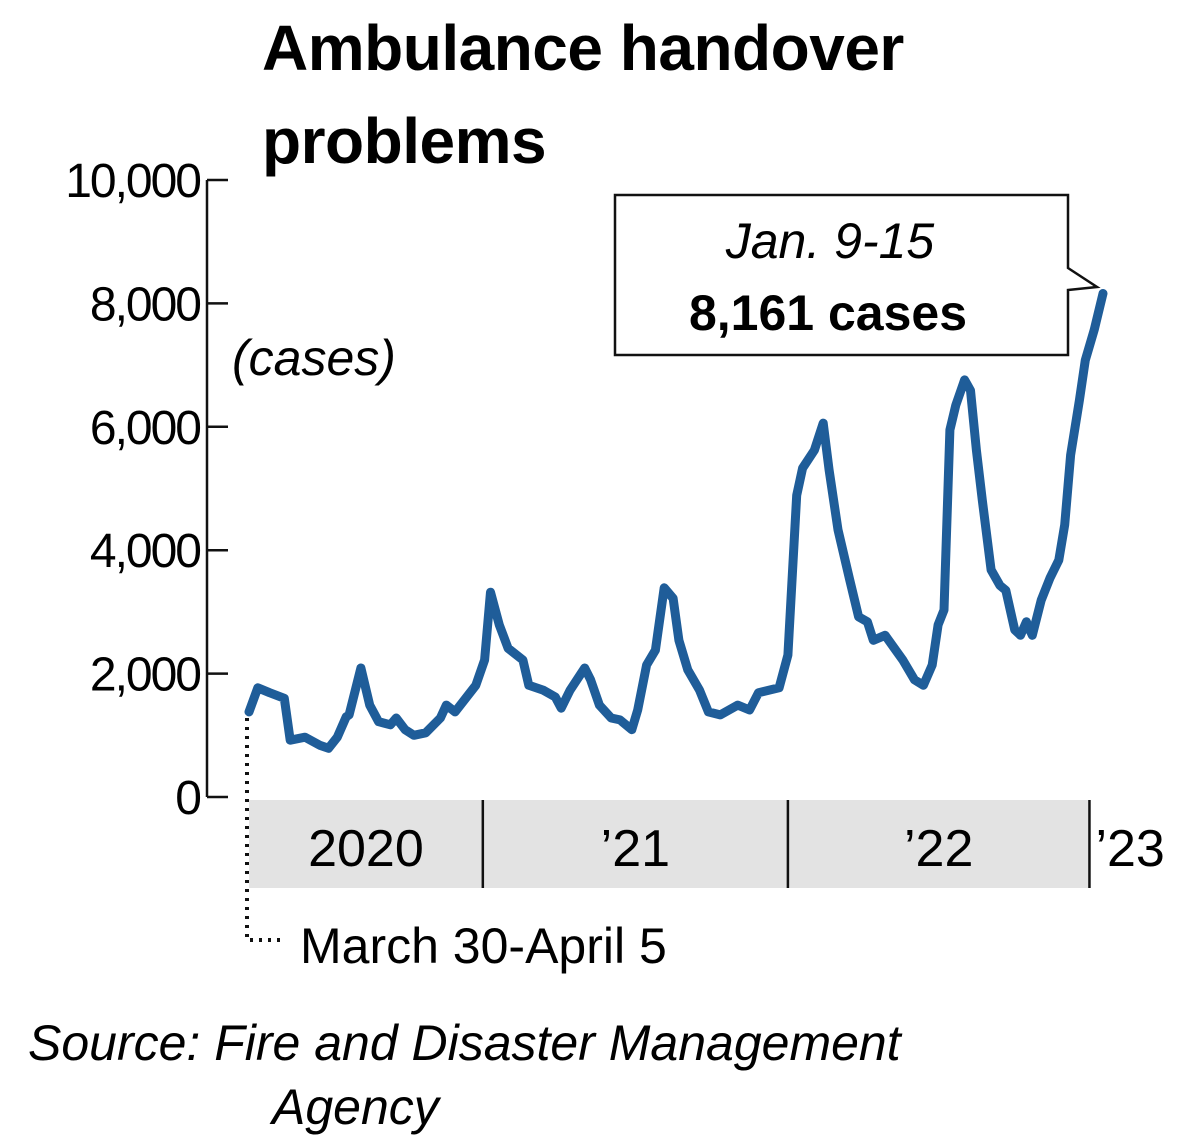  I want to click on year-band-group: 2020 ’21 ’22 ’23, so click(707, 844).